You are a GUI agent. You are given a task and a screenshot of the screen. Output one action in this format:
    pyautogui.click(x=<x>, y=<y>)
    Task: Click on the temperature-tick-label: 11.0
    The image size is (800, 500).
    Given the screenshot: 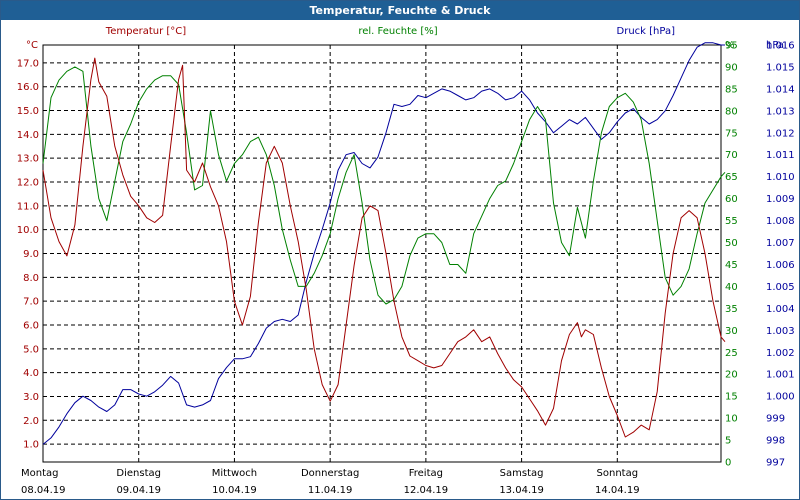 What is the action you would take?
    pyautogui.click(x=28, y=206)
    